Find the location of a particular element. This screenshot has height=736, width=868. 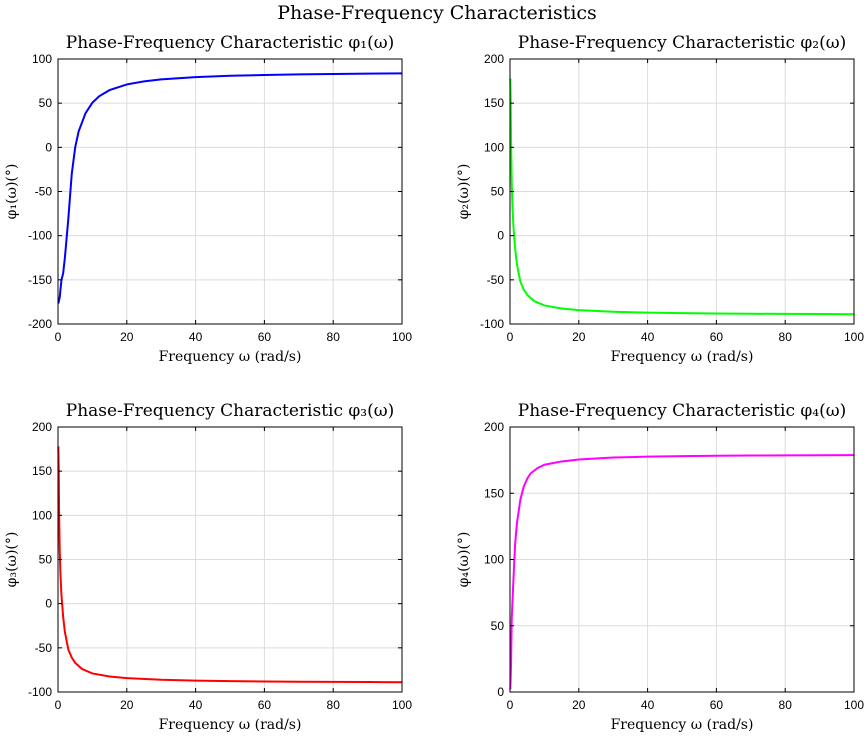

subplot-title: Phase-Frequency Characteristic φ₃(ω) is located at coordinates (230, 411).